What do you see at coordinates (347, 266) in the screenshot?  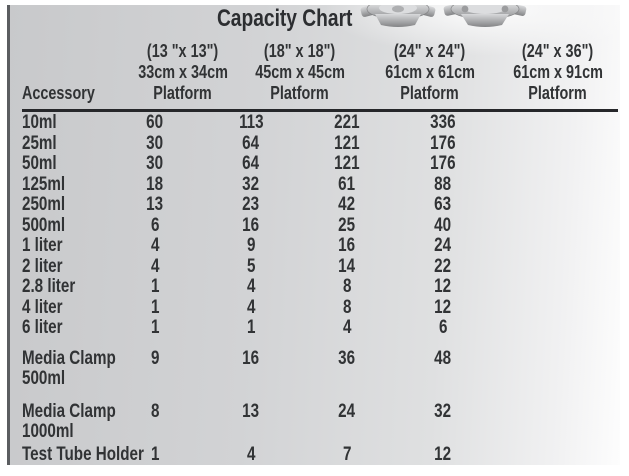 I see `capacity-value-cell-24x24: 14` at bounding box center [347, 266].